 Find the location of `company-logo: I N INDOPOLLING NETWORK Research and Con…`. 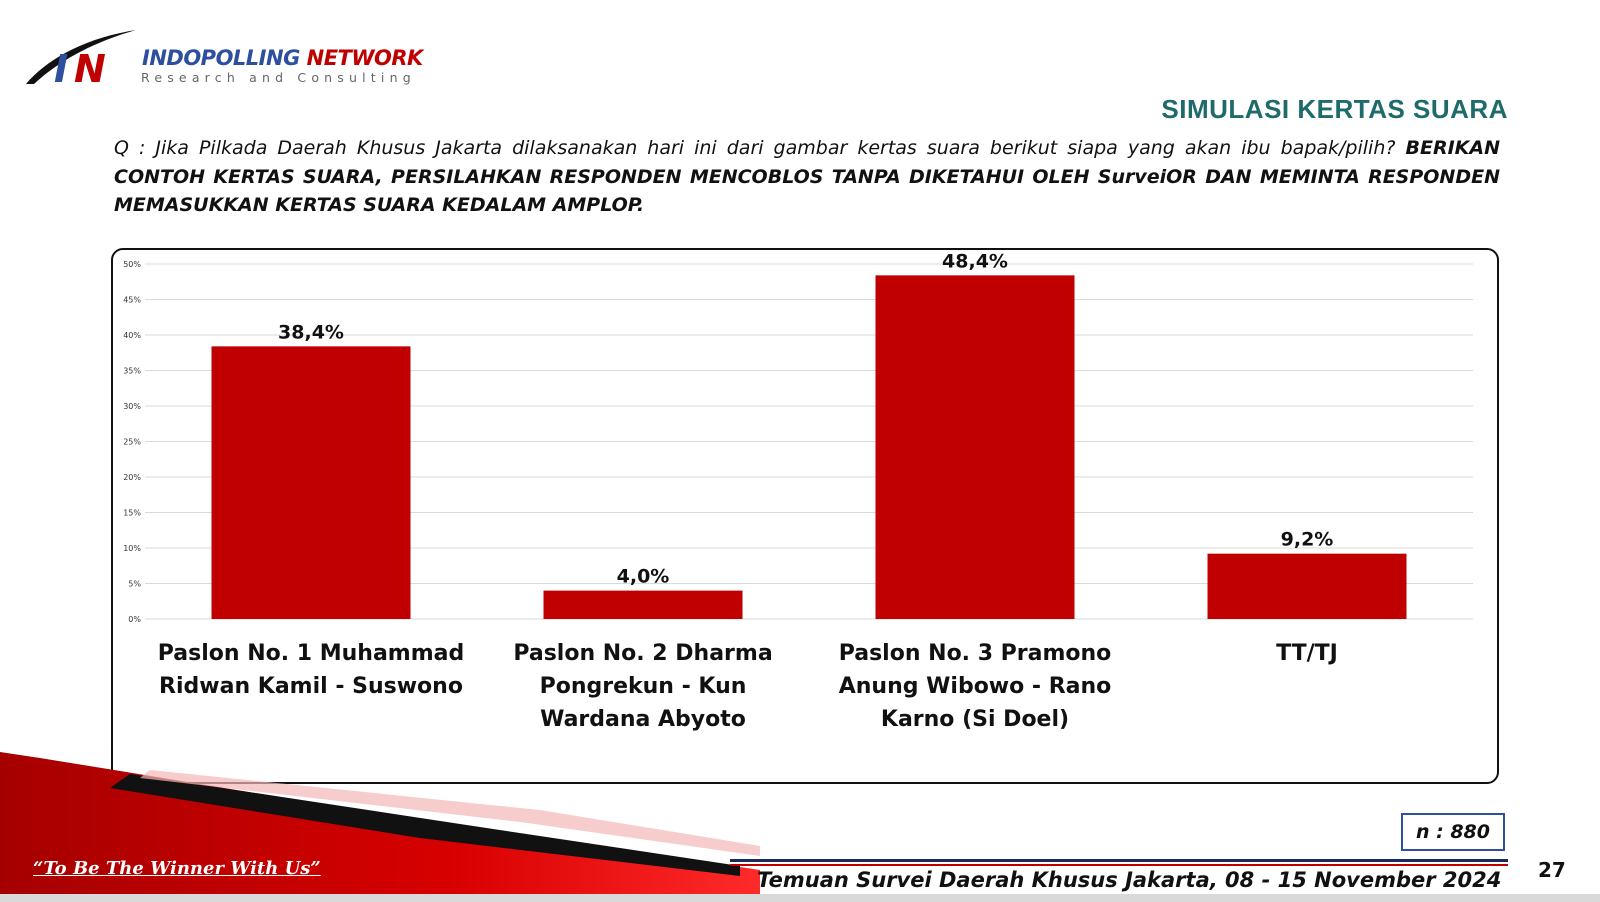

company-logo: I N INDOPOLLING NETWORK Research and Con… is located at coordinates (223, 58).